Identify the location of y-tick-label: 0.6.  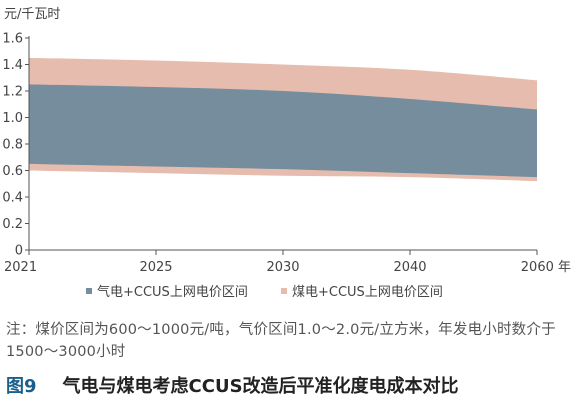
(12, 171).